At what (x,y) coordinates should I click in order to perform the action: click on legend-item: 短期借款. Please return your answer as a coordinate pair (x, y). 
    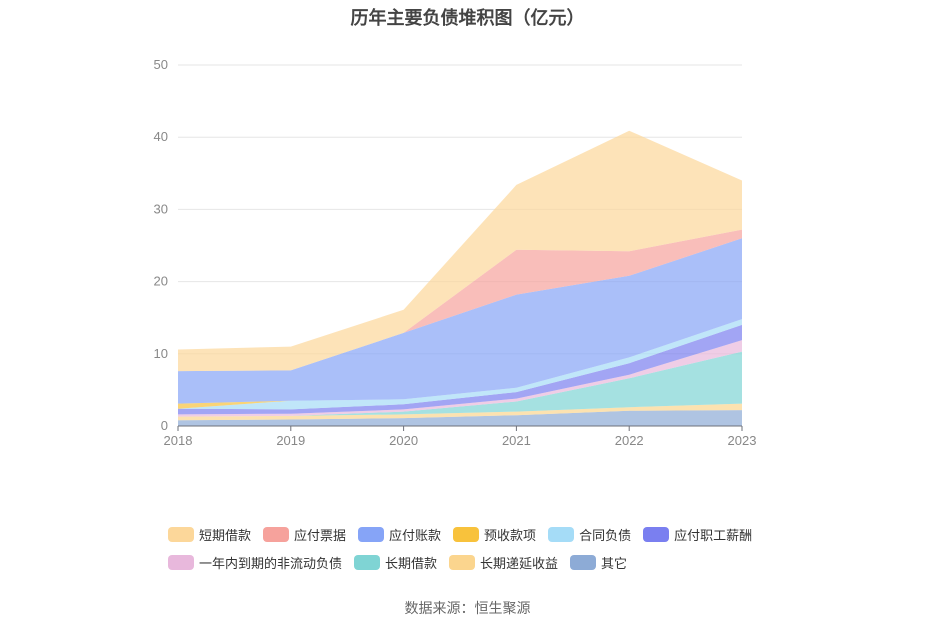
    Looking at the image, I should click on (209, 534).